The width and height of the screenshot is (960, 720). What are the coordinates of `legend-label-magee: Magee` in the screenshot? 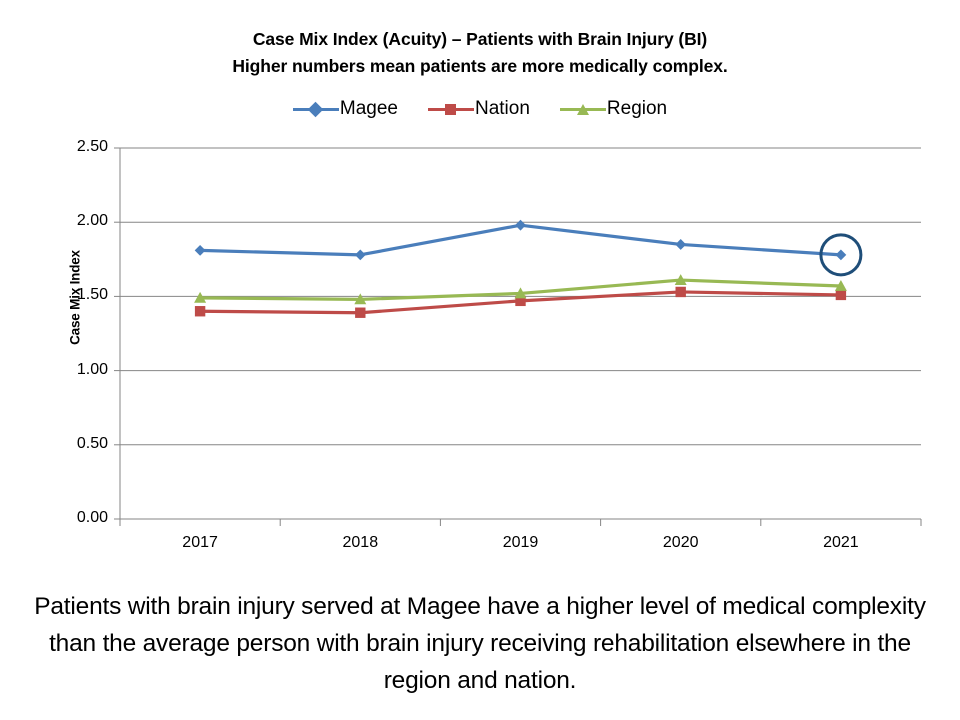 It's located at (368, 108).